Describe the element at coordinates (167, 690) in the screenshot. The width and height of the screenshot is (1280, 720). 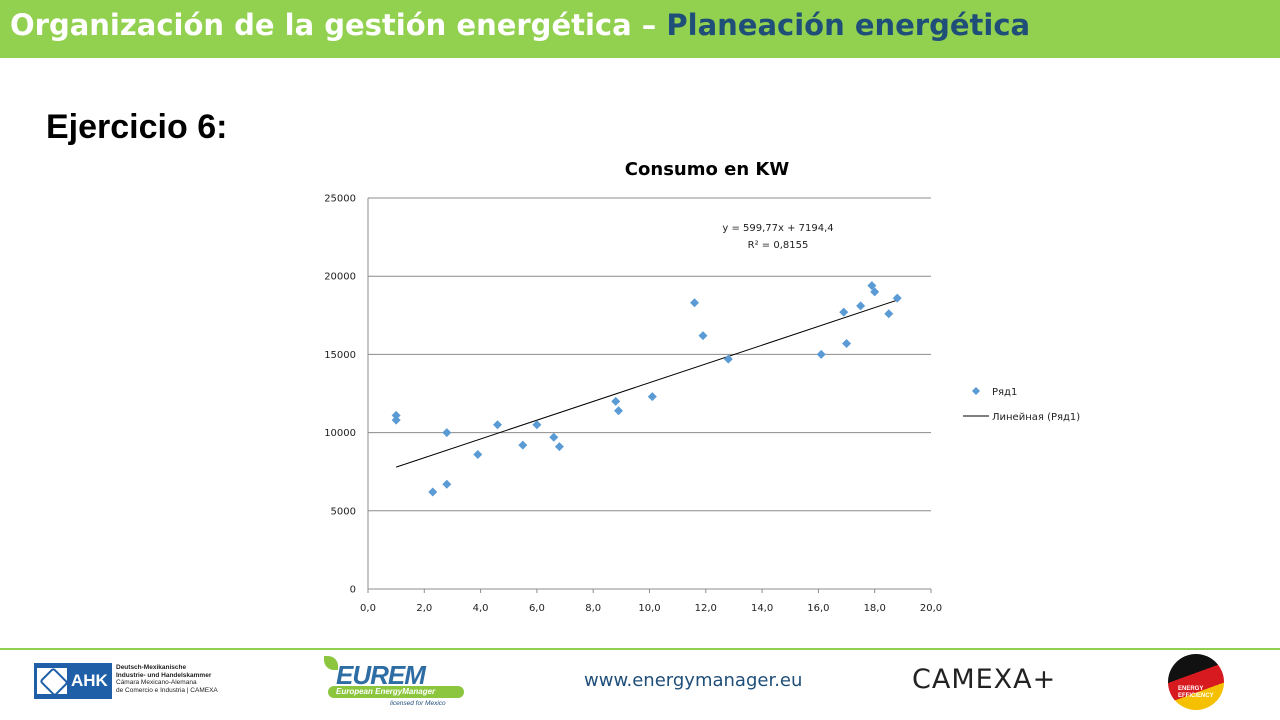
I see `ahk-line-4: de Comercio e Industria | CAMEXA` at that location.